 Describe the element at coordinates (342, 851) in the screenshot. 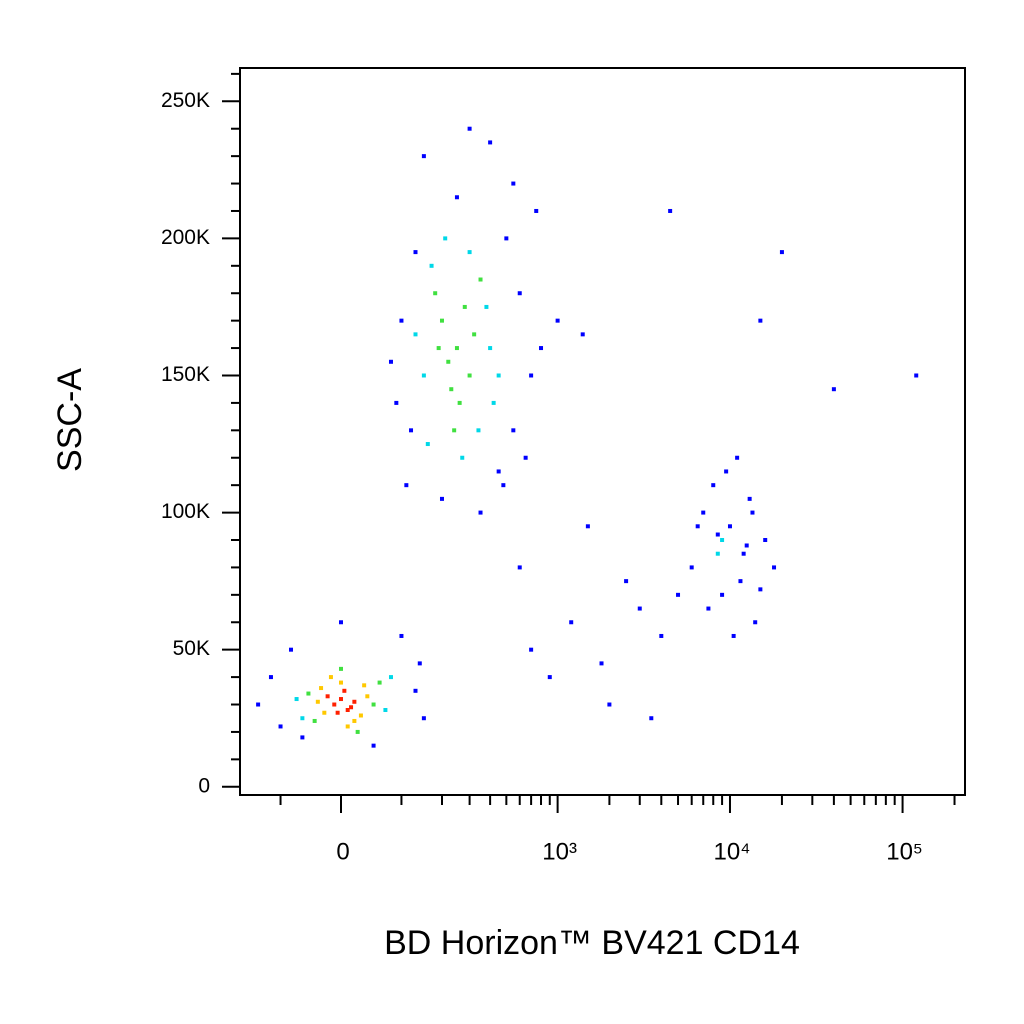

I see `x-tick-label: 0` at that location.